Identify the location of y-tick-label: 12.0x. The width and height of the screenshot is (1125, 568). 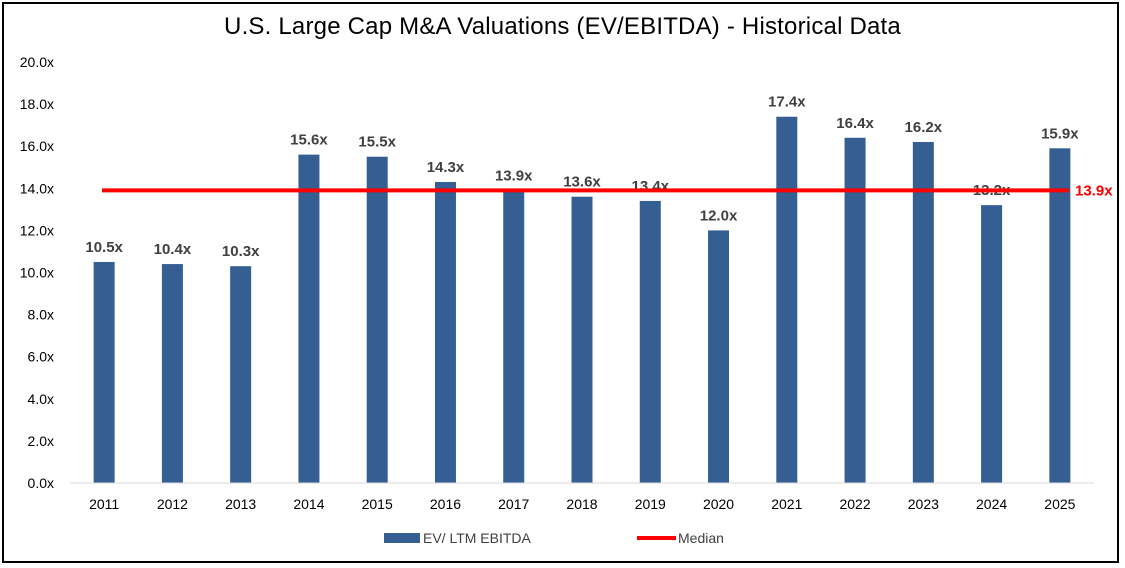
(37, 230).